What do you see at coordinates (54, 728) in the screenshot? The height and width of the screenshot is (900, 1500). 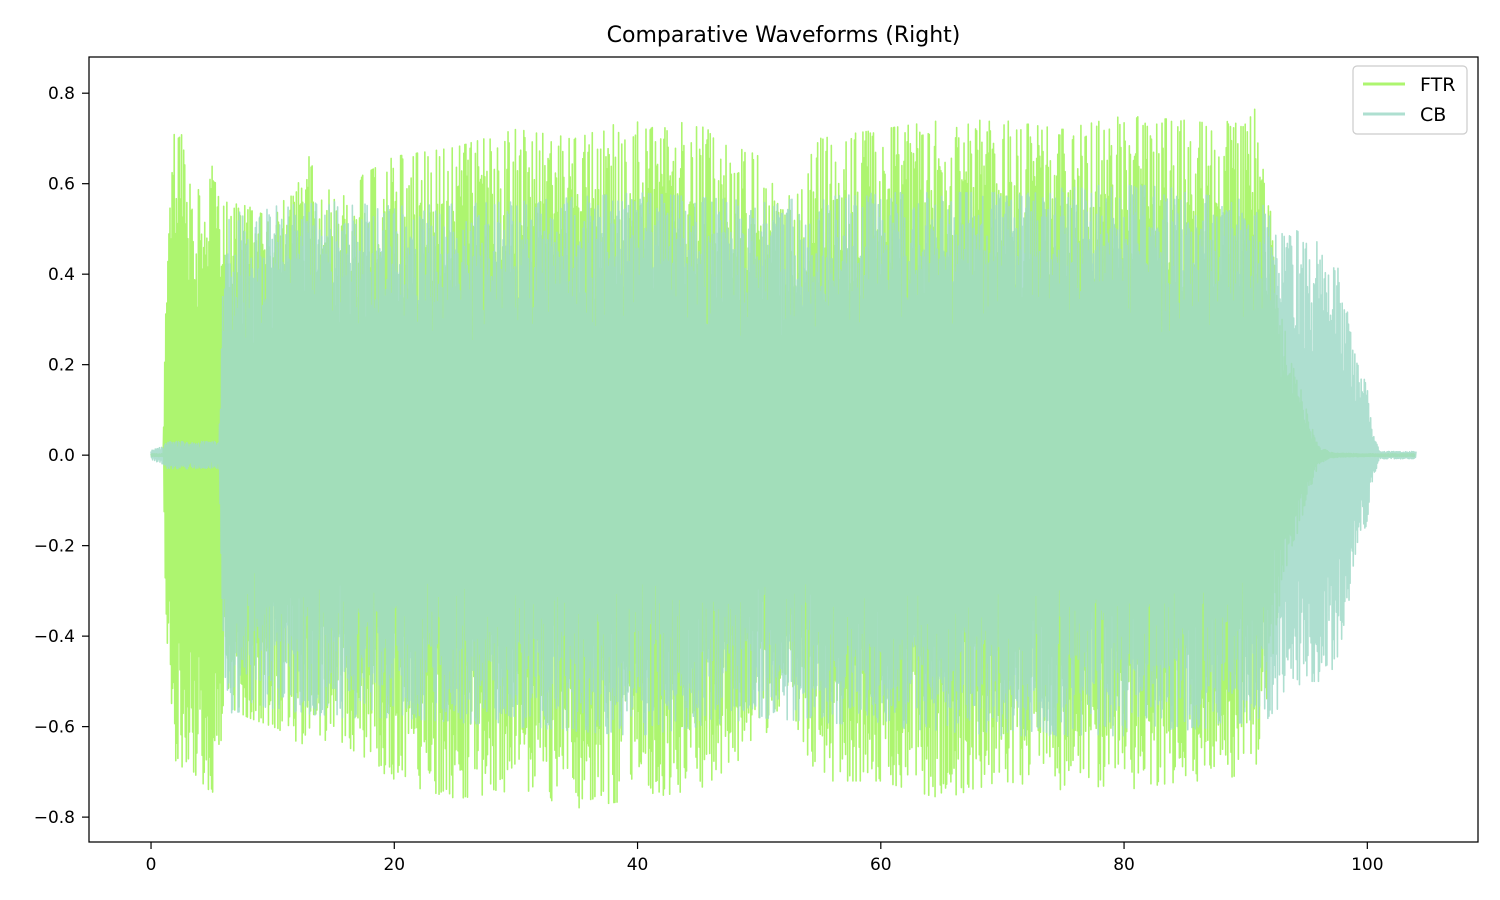 I see `y-tick-label: −0.6` at bounding box center [54, 728].